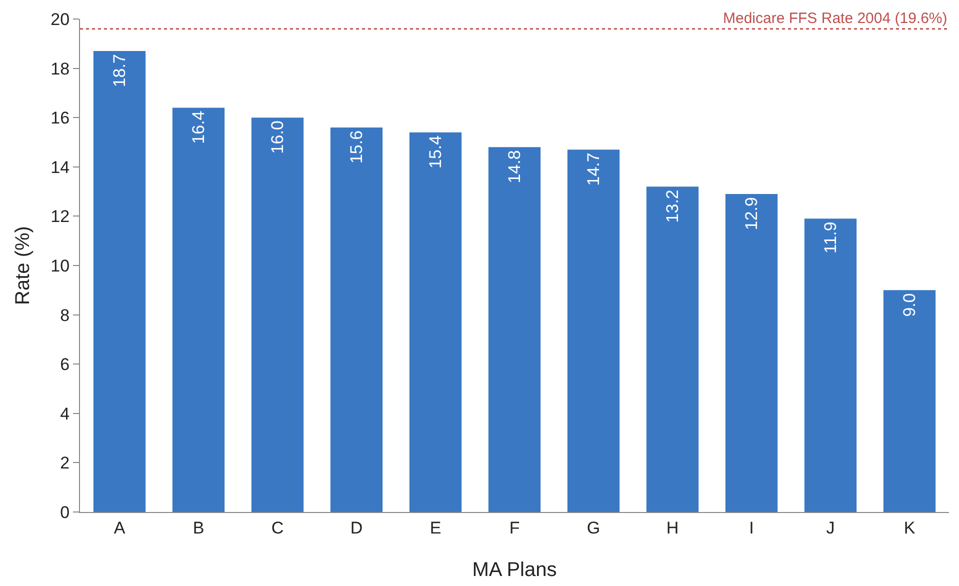 The image size is (959, 586). What do you see at coordinates (60, 167) in the screenshot?
I see `y-tick-label: 14` at bounding box center [60, 167].